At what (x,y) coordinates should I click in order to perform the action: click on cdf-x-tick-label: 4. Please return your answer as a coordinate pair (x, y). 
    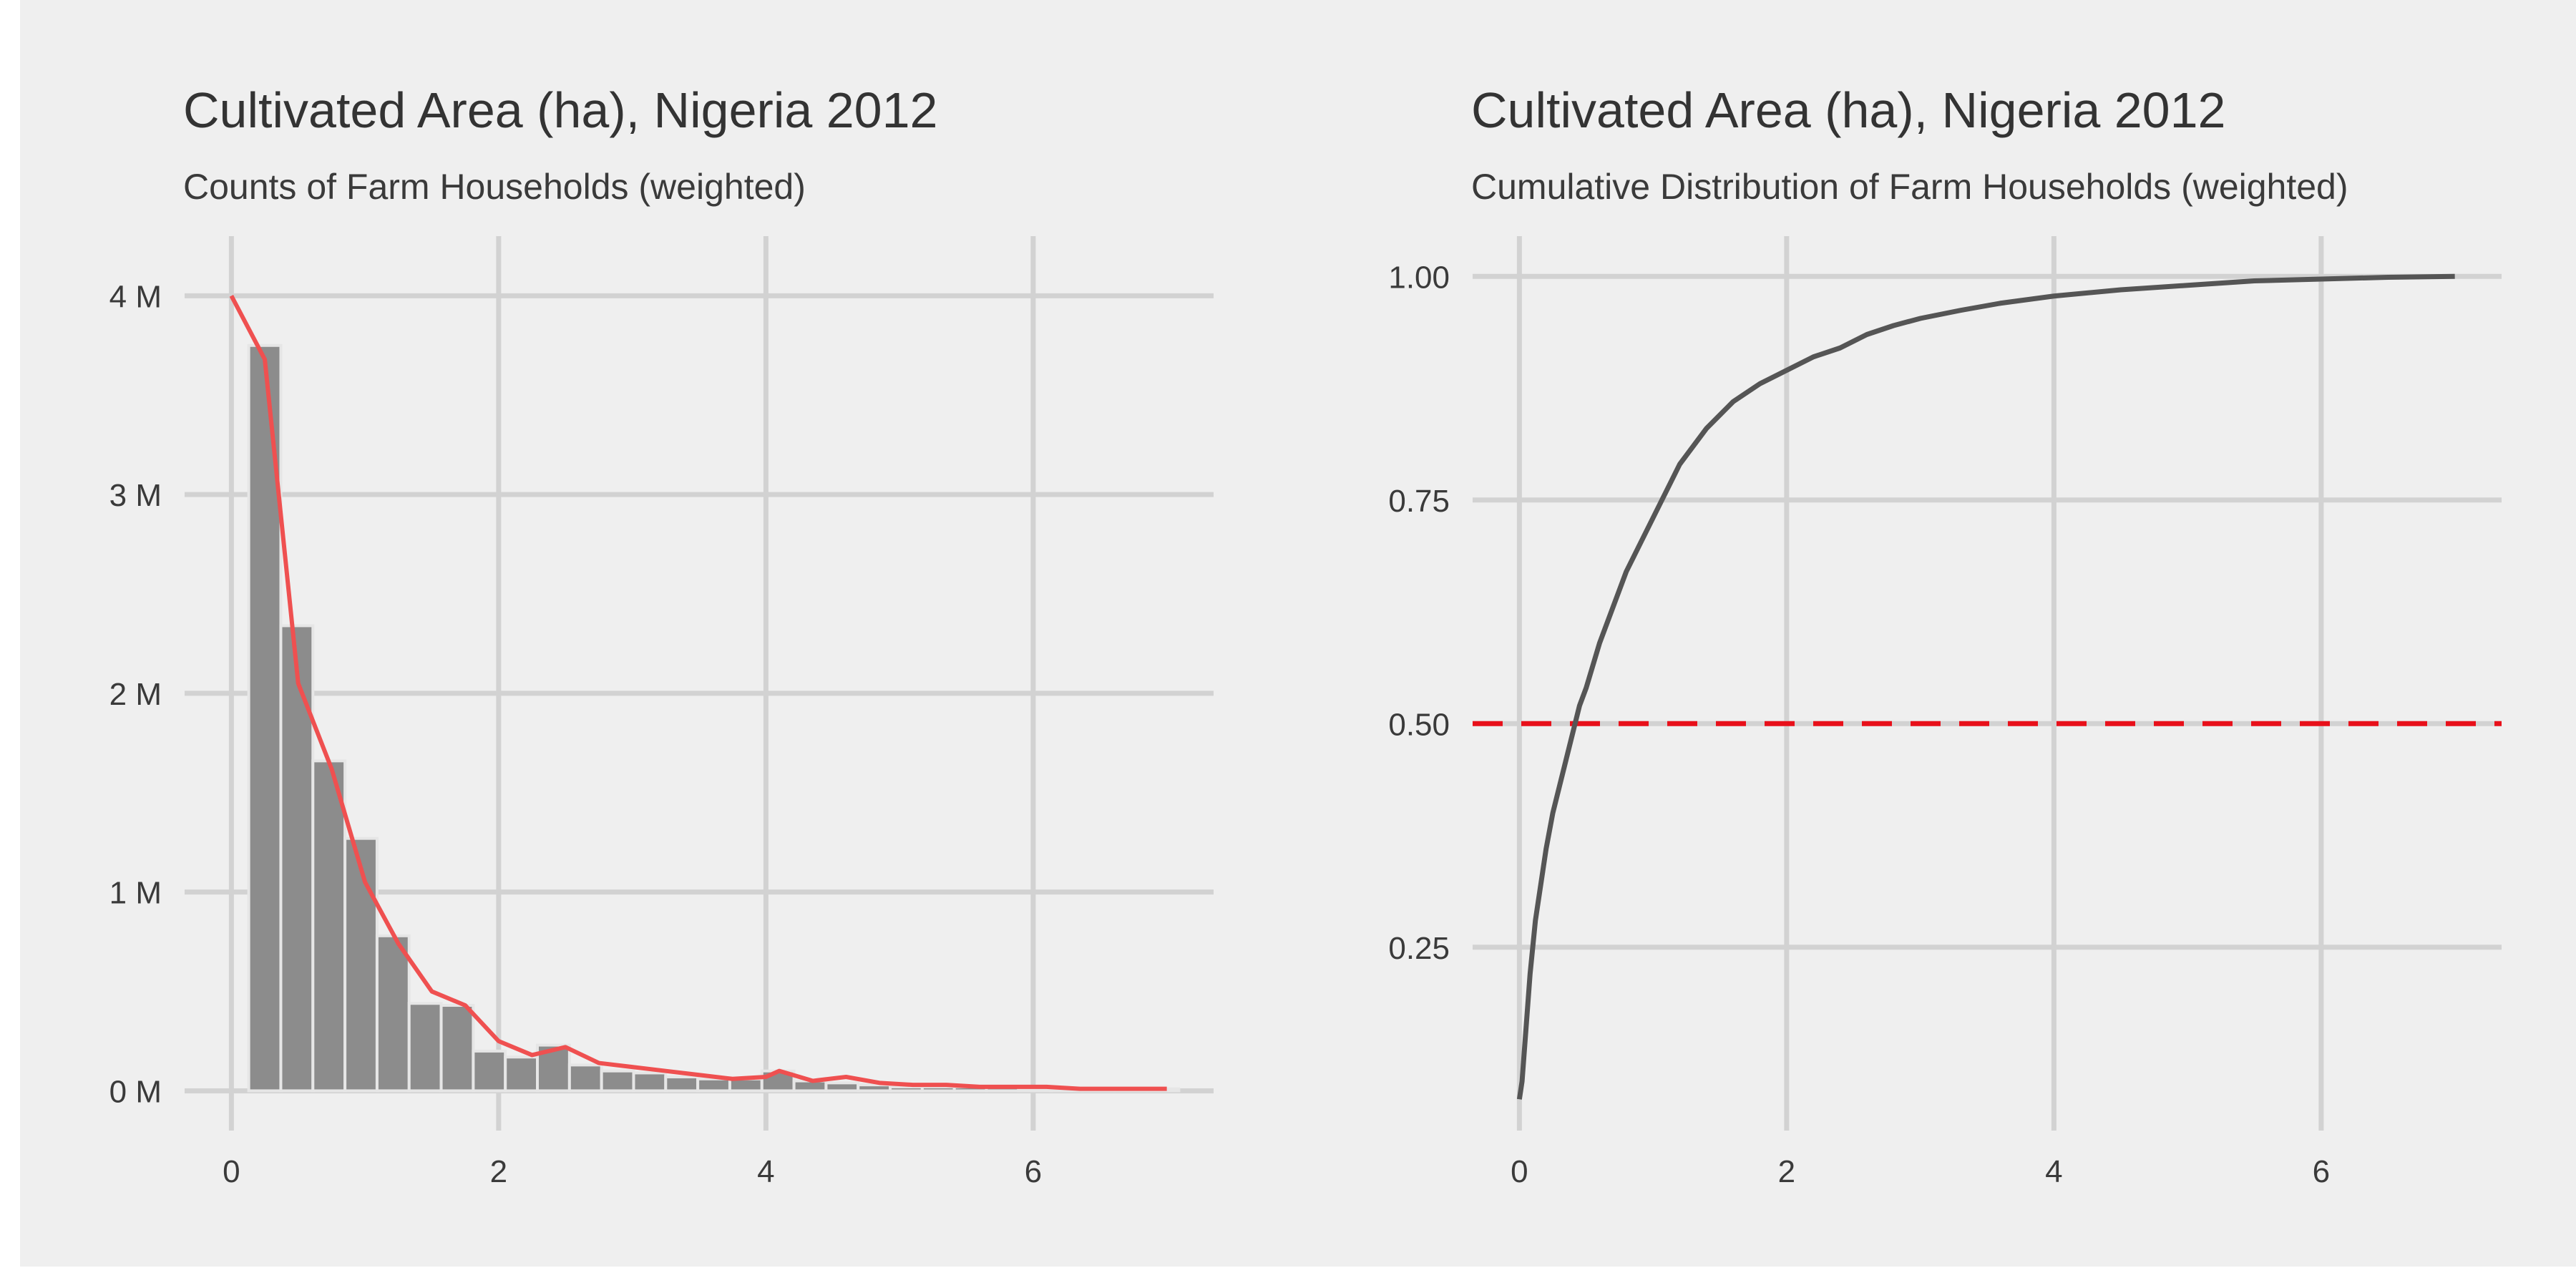
    Looking at the image, I should click on (2053, 1171).